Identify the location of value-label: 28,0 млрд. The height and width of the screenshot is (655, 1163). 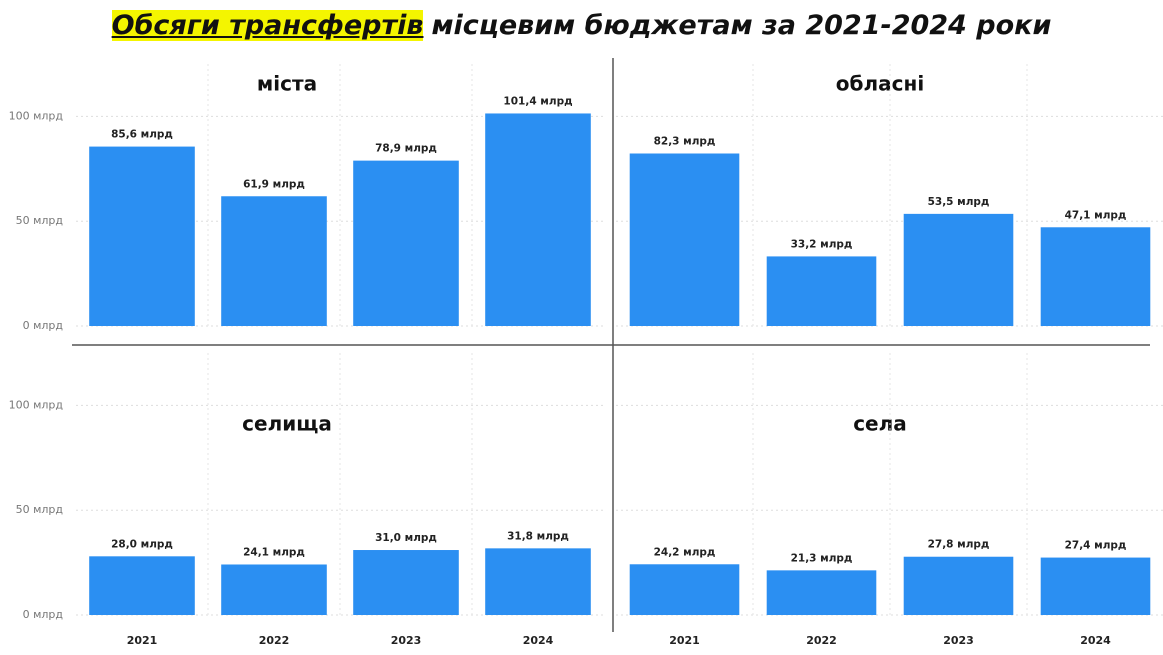
(142, 544).